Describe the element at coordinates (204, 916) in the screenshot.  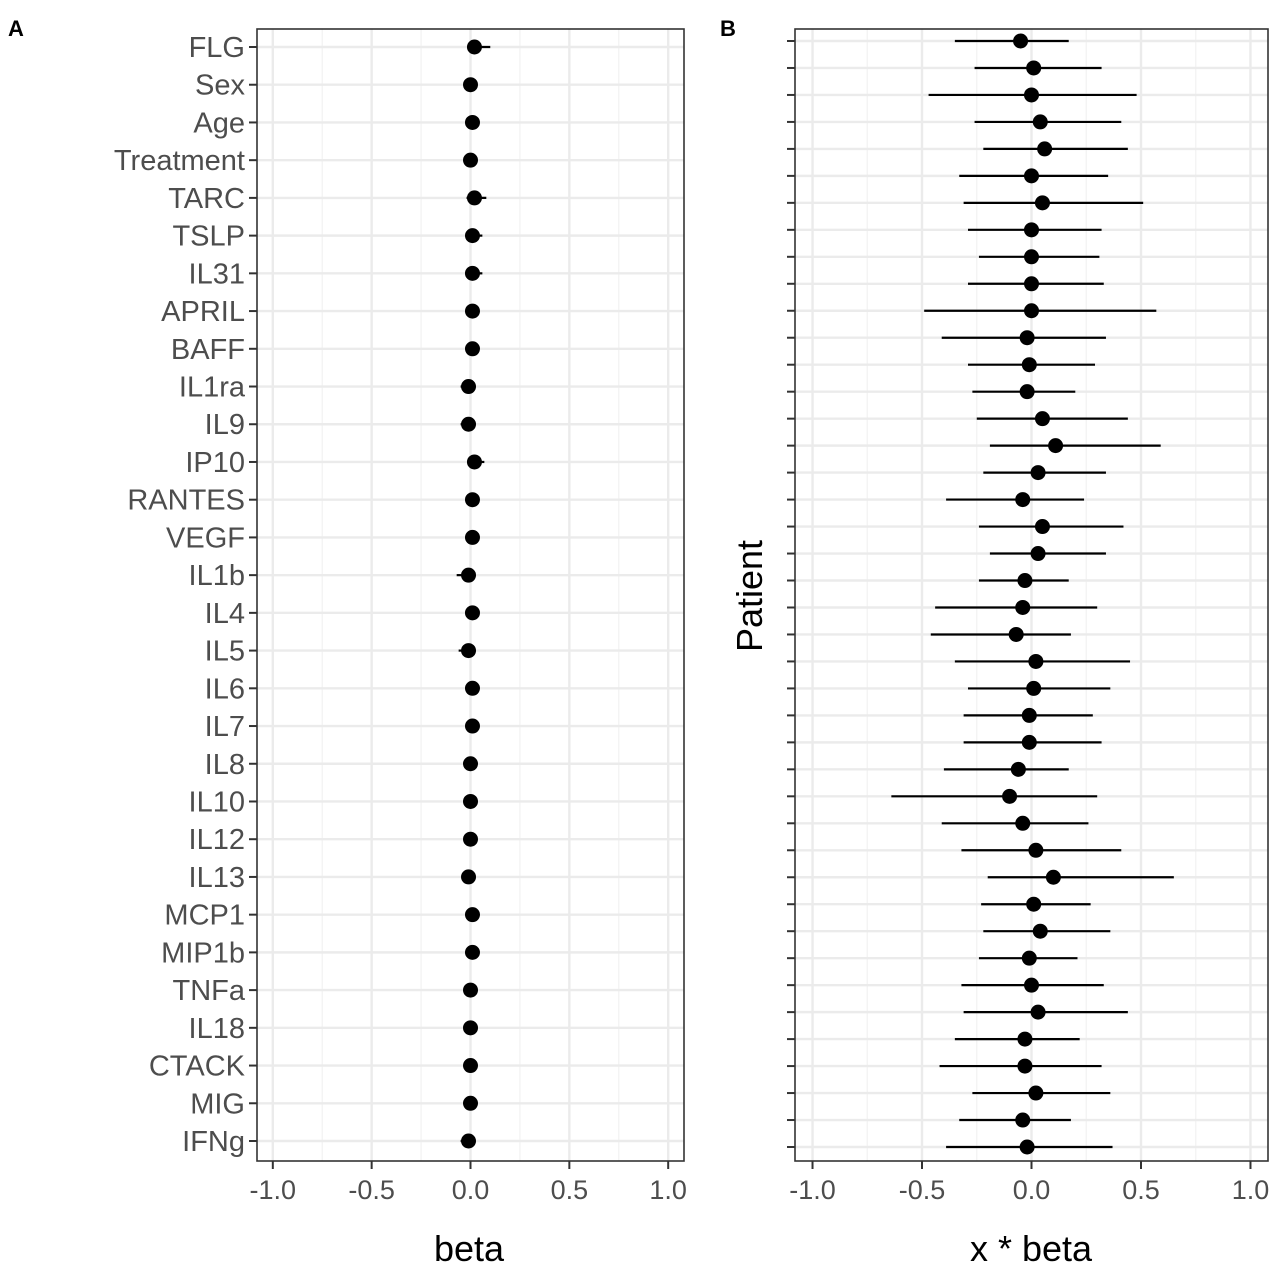
I see `panel-a-y-tick-label: MCP1` at that location.